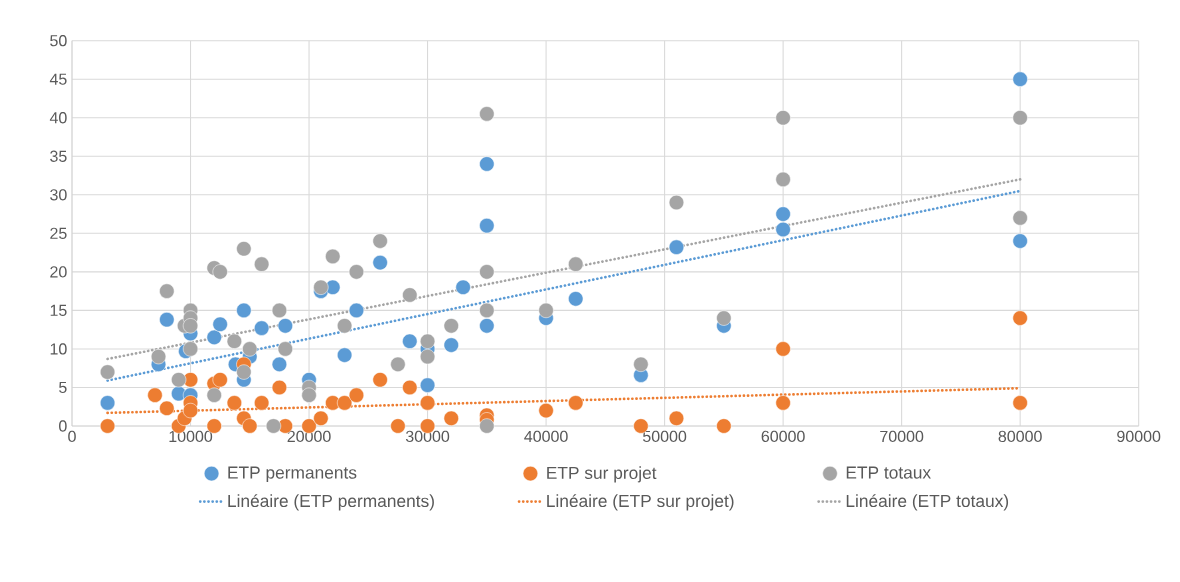 The width and height of the screenshot is (1180, 582). What do you see at coordinates (191, 436) in the screenshot?
I see `x-tick-label: 10000` at bounding box center [191, 436].